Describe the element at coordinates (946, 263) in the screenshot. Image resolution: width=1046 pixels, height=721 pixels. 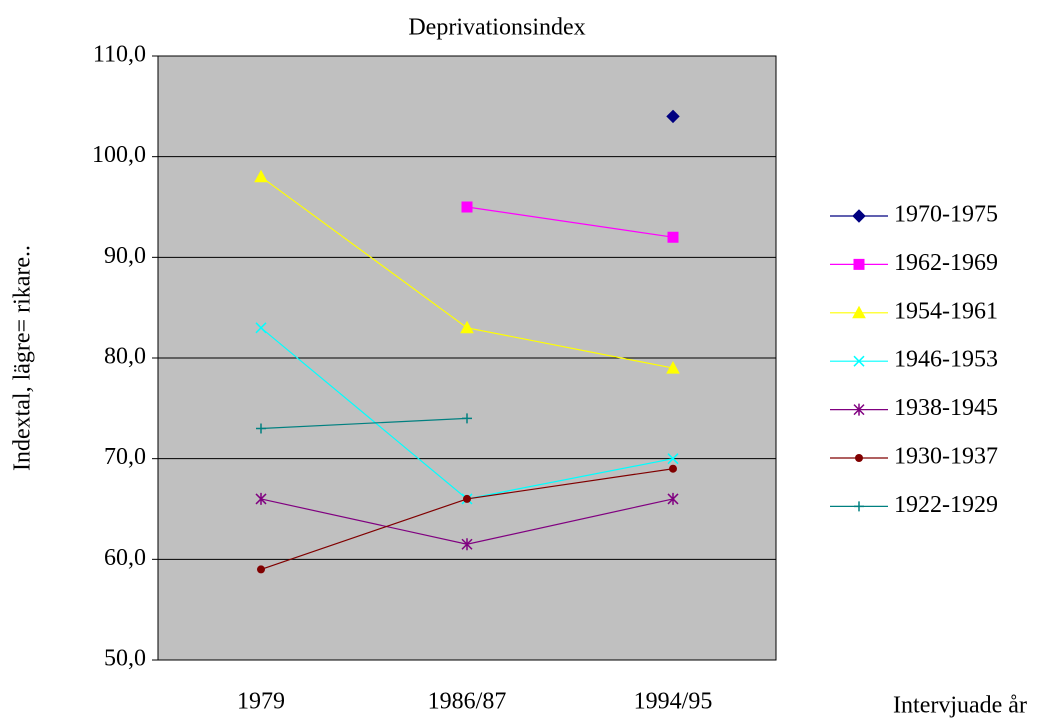
I see `legend-label: 1962-1969` at that location.